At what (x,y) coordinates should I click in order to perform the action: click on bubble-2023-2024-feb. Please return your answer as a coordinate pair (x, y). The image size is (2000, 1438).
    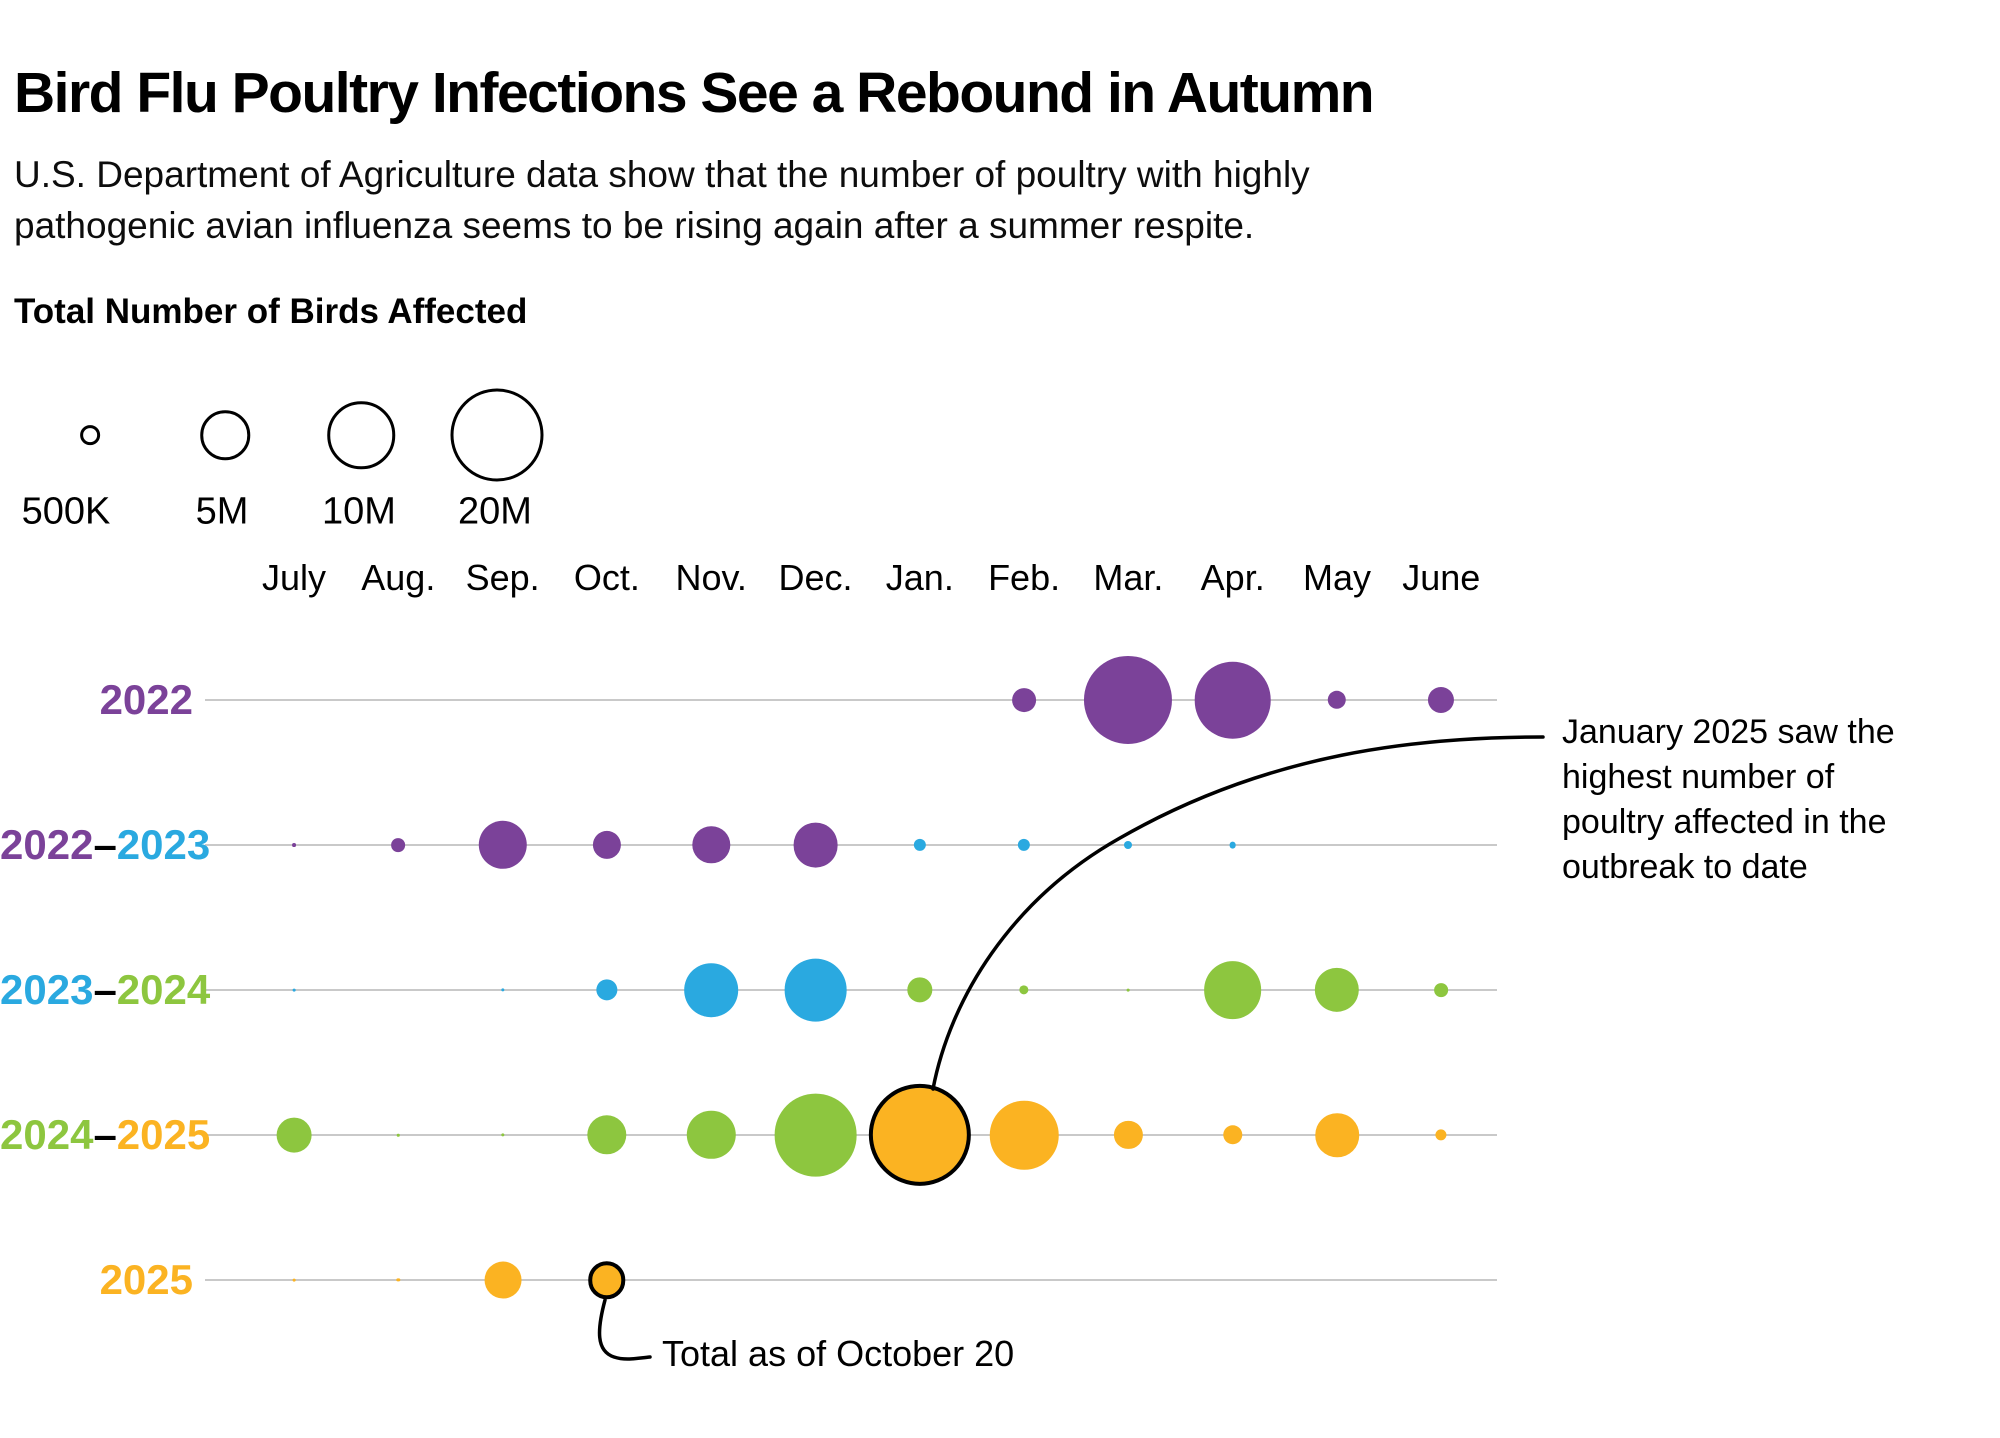
    Looking at the image, I should click on (1024, 990).